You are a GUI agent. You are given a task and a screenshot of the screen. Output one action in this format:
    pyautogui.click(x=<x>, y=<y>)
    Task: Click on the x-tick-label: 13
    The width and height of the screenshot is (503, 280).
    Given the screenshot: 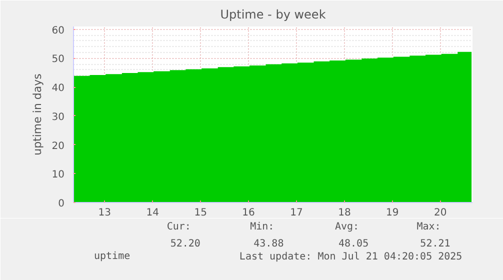 What is the action you would take?
    pyautogui.click(x=105, y=213)
    